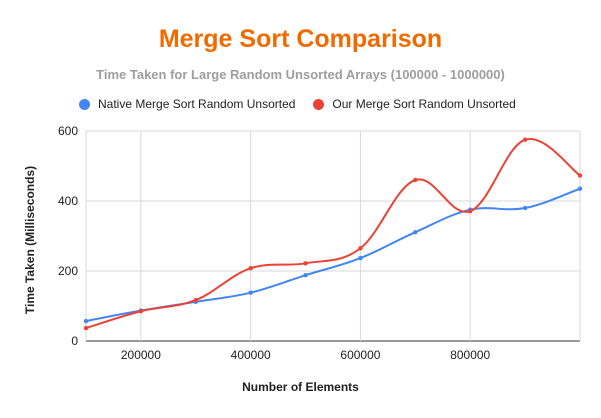 Image resolution: width=601 pixels, height=418 pixels. I want to click on y-tick-label: 200, so click(68, 271).